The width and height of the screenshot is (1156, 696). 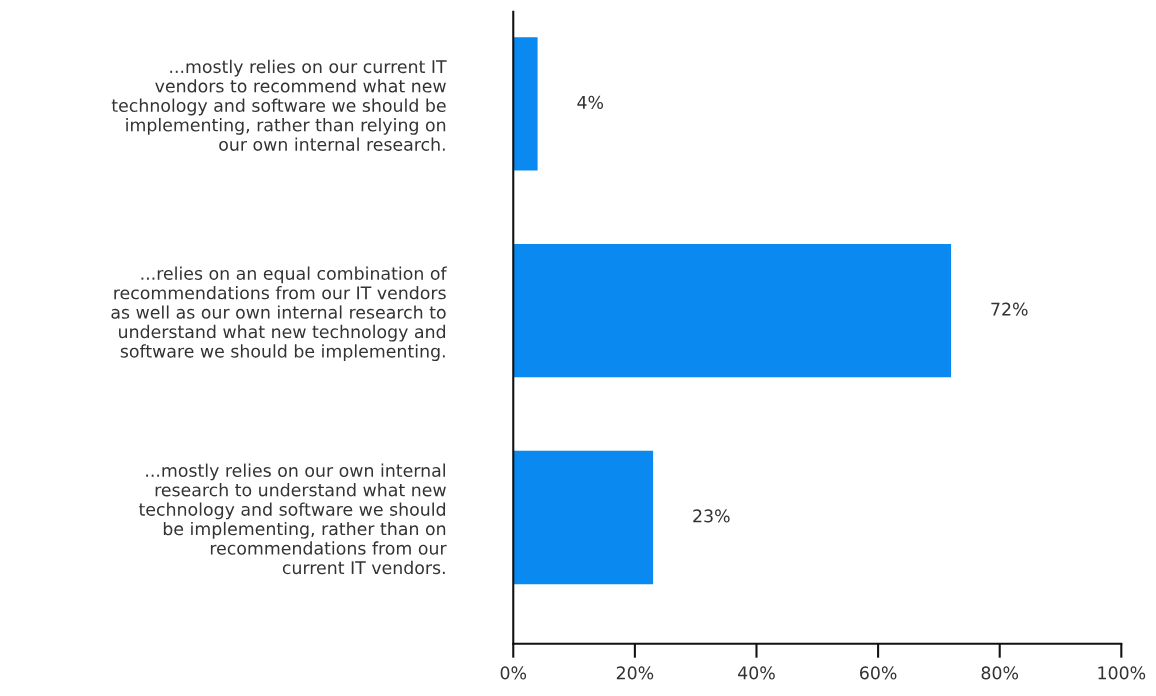 I want to click on y-tick-label: ...mostly relies on our current IT vendors to recommend what new technology and software we should be implementing, rather than relying on our own internal research., so click(x=279, y=105).